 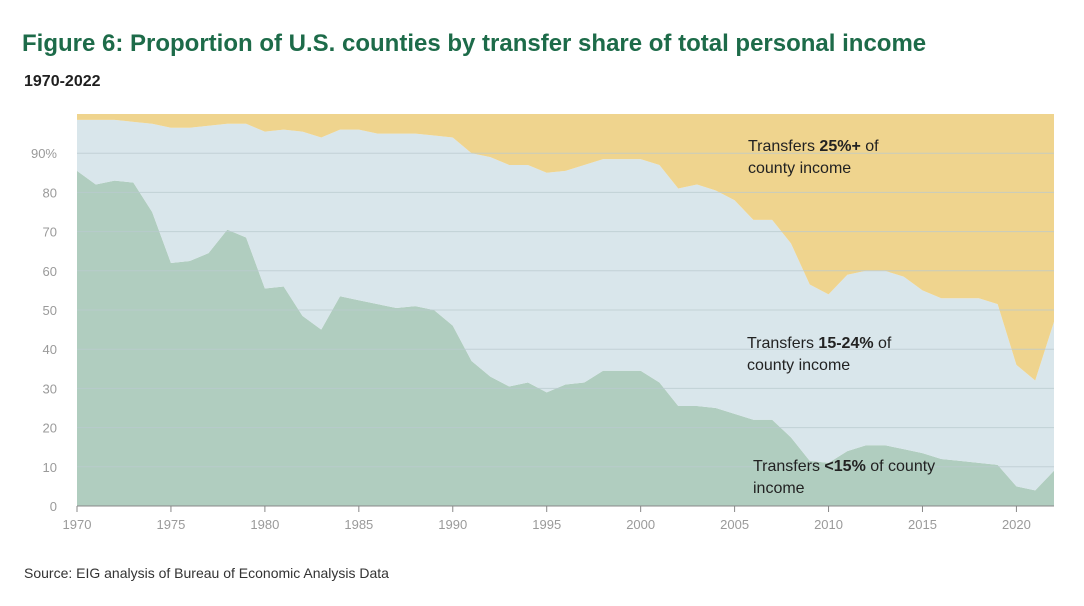 I want to click on y-tick-label-90: 90%, so click(x=44, y=153).